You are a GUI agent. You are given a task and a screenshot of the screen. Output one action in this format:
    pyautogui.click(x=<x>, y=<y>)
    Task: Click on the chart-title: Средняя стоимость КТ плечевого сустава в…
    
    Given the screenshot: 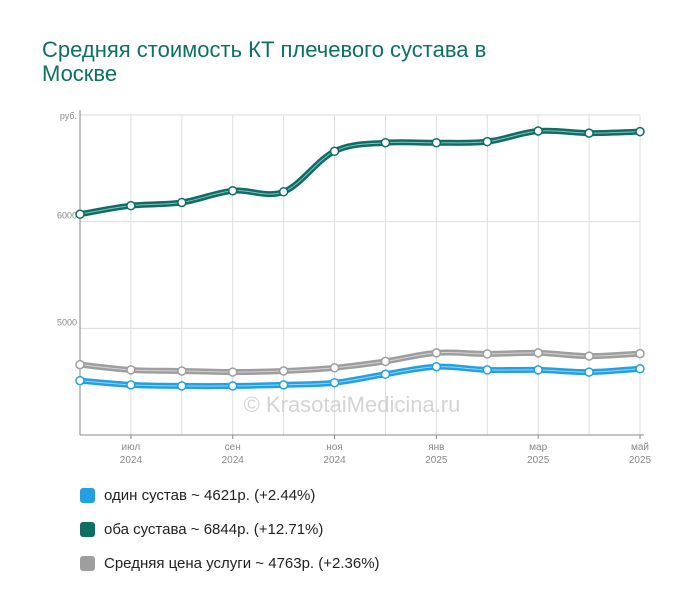 What is the action you would take?
    pyautogui.click(x=264, y=61)
    